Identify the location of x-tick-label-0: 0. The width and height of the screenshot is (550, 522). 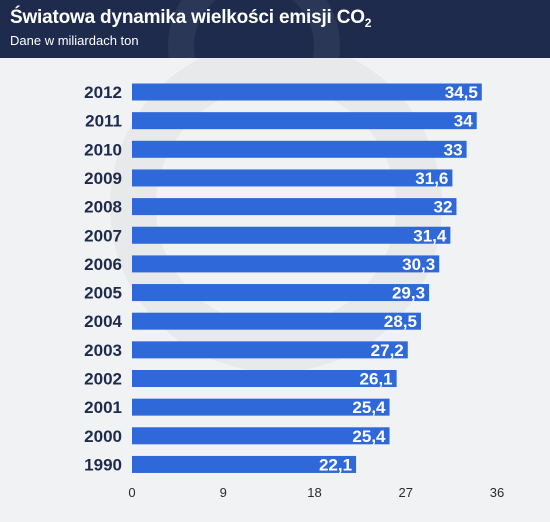
(131, 492).